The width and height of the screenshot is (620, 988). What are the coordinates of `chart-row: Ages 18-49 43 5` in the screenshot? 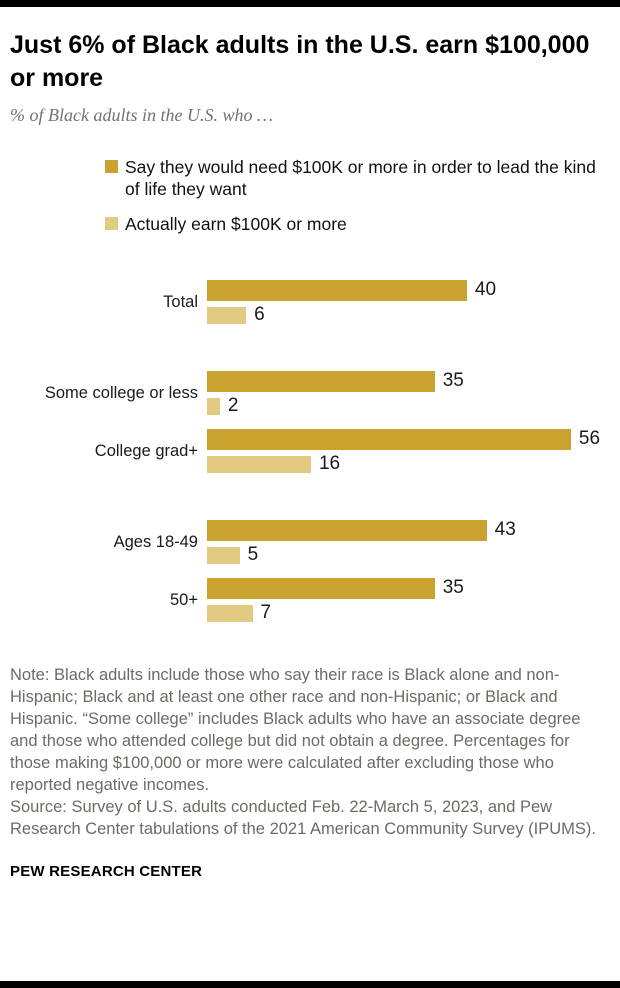 It's located at (310, 542).